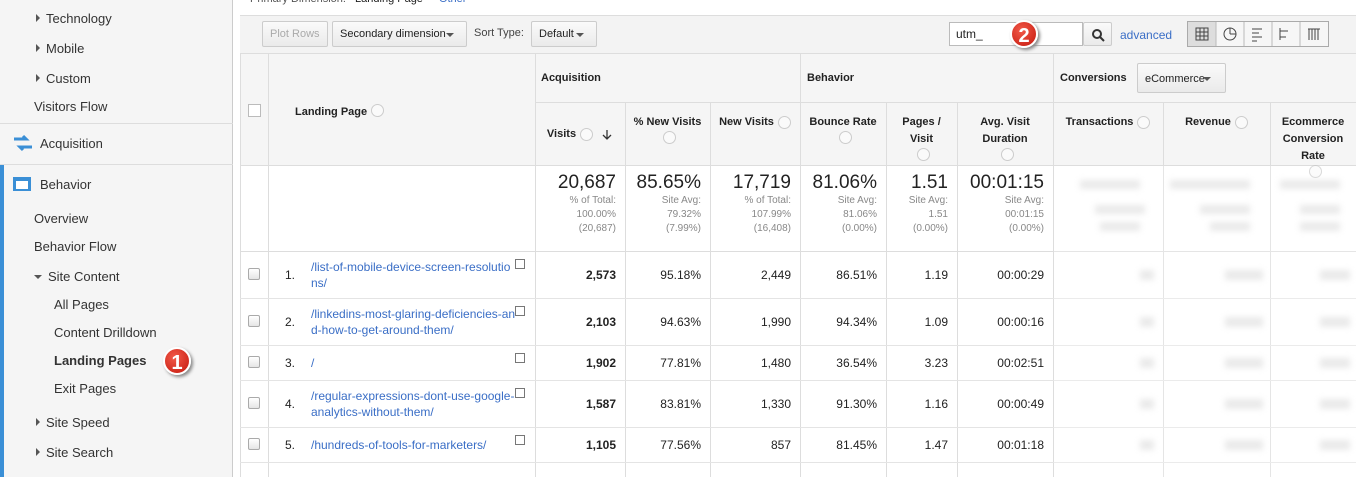  What do you see at coordinates (399, 445) in the screenshot?
I see `page-link: /hundreds-of-tools-for-marketers/` at bounding box center [399, 445].